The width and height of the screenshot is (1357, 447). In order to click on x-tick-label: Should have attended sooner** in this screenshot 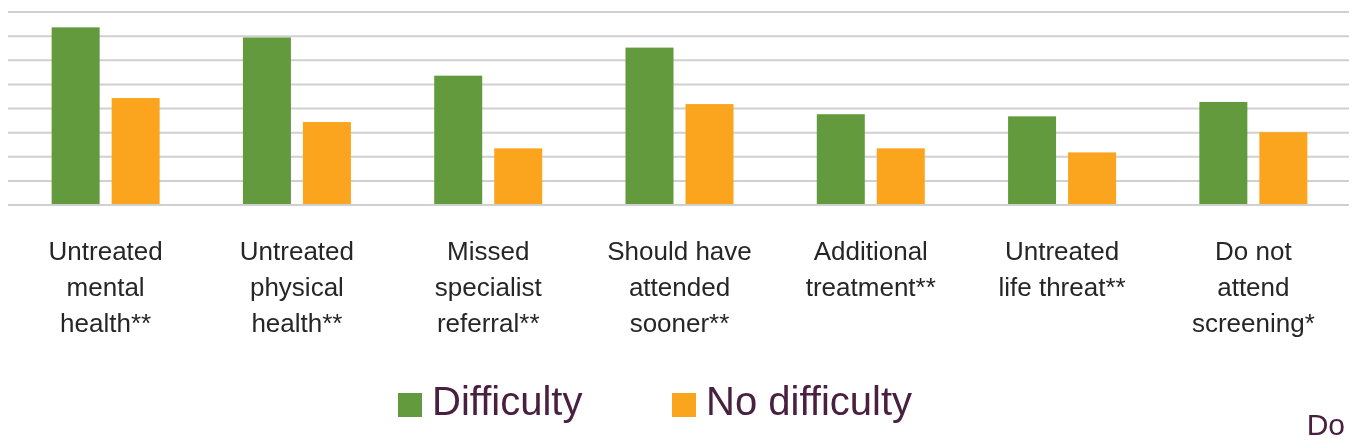, I will do `click(679, 287)`.